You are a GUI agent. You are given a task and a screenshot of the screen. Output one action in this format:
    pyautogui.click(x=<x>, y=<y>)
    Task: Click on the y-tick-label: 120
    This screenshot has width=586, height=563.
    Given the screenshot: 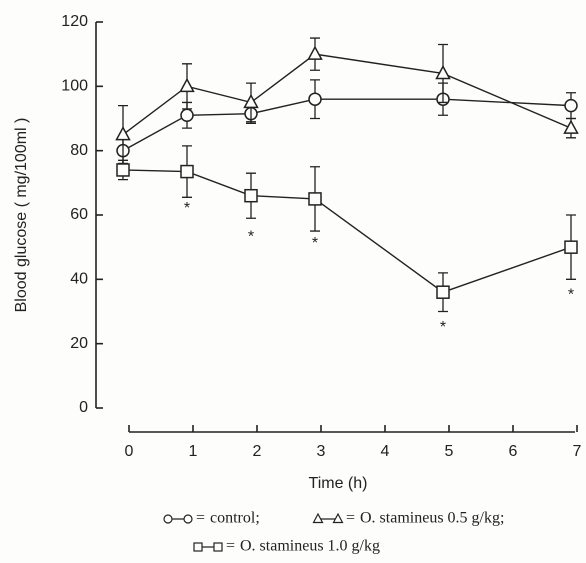 What is the action you would take?
    pyautogui.click(x=74, y=21)
    